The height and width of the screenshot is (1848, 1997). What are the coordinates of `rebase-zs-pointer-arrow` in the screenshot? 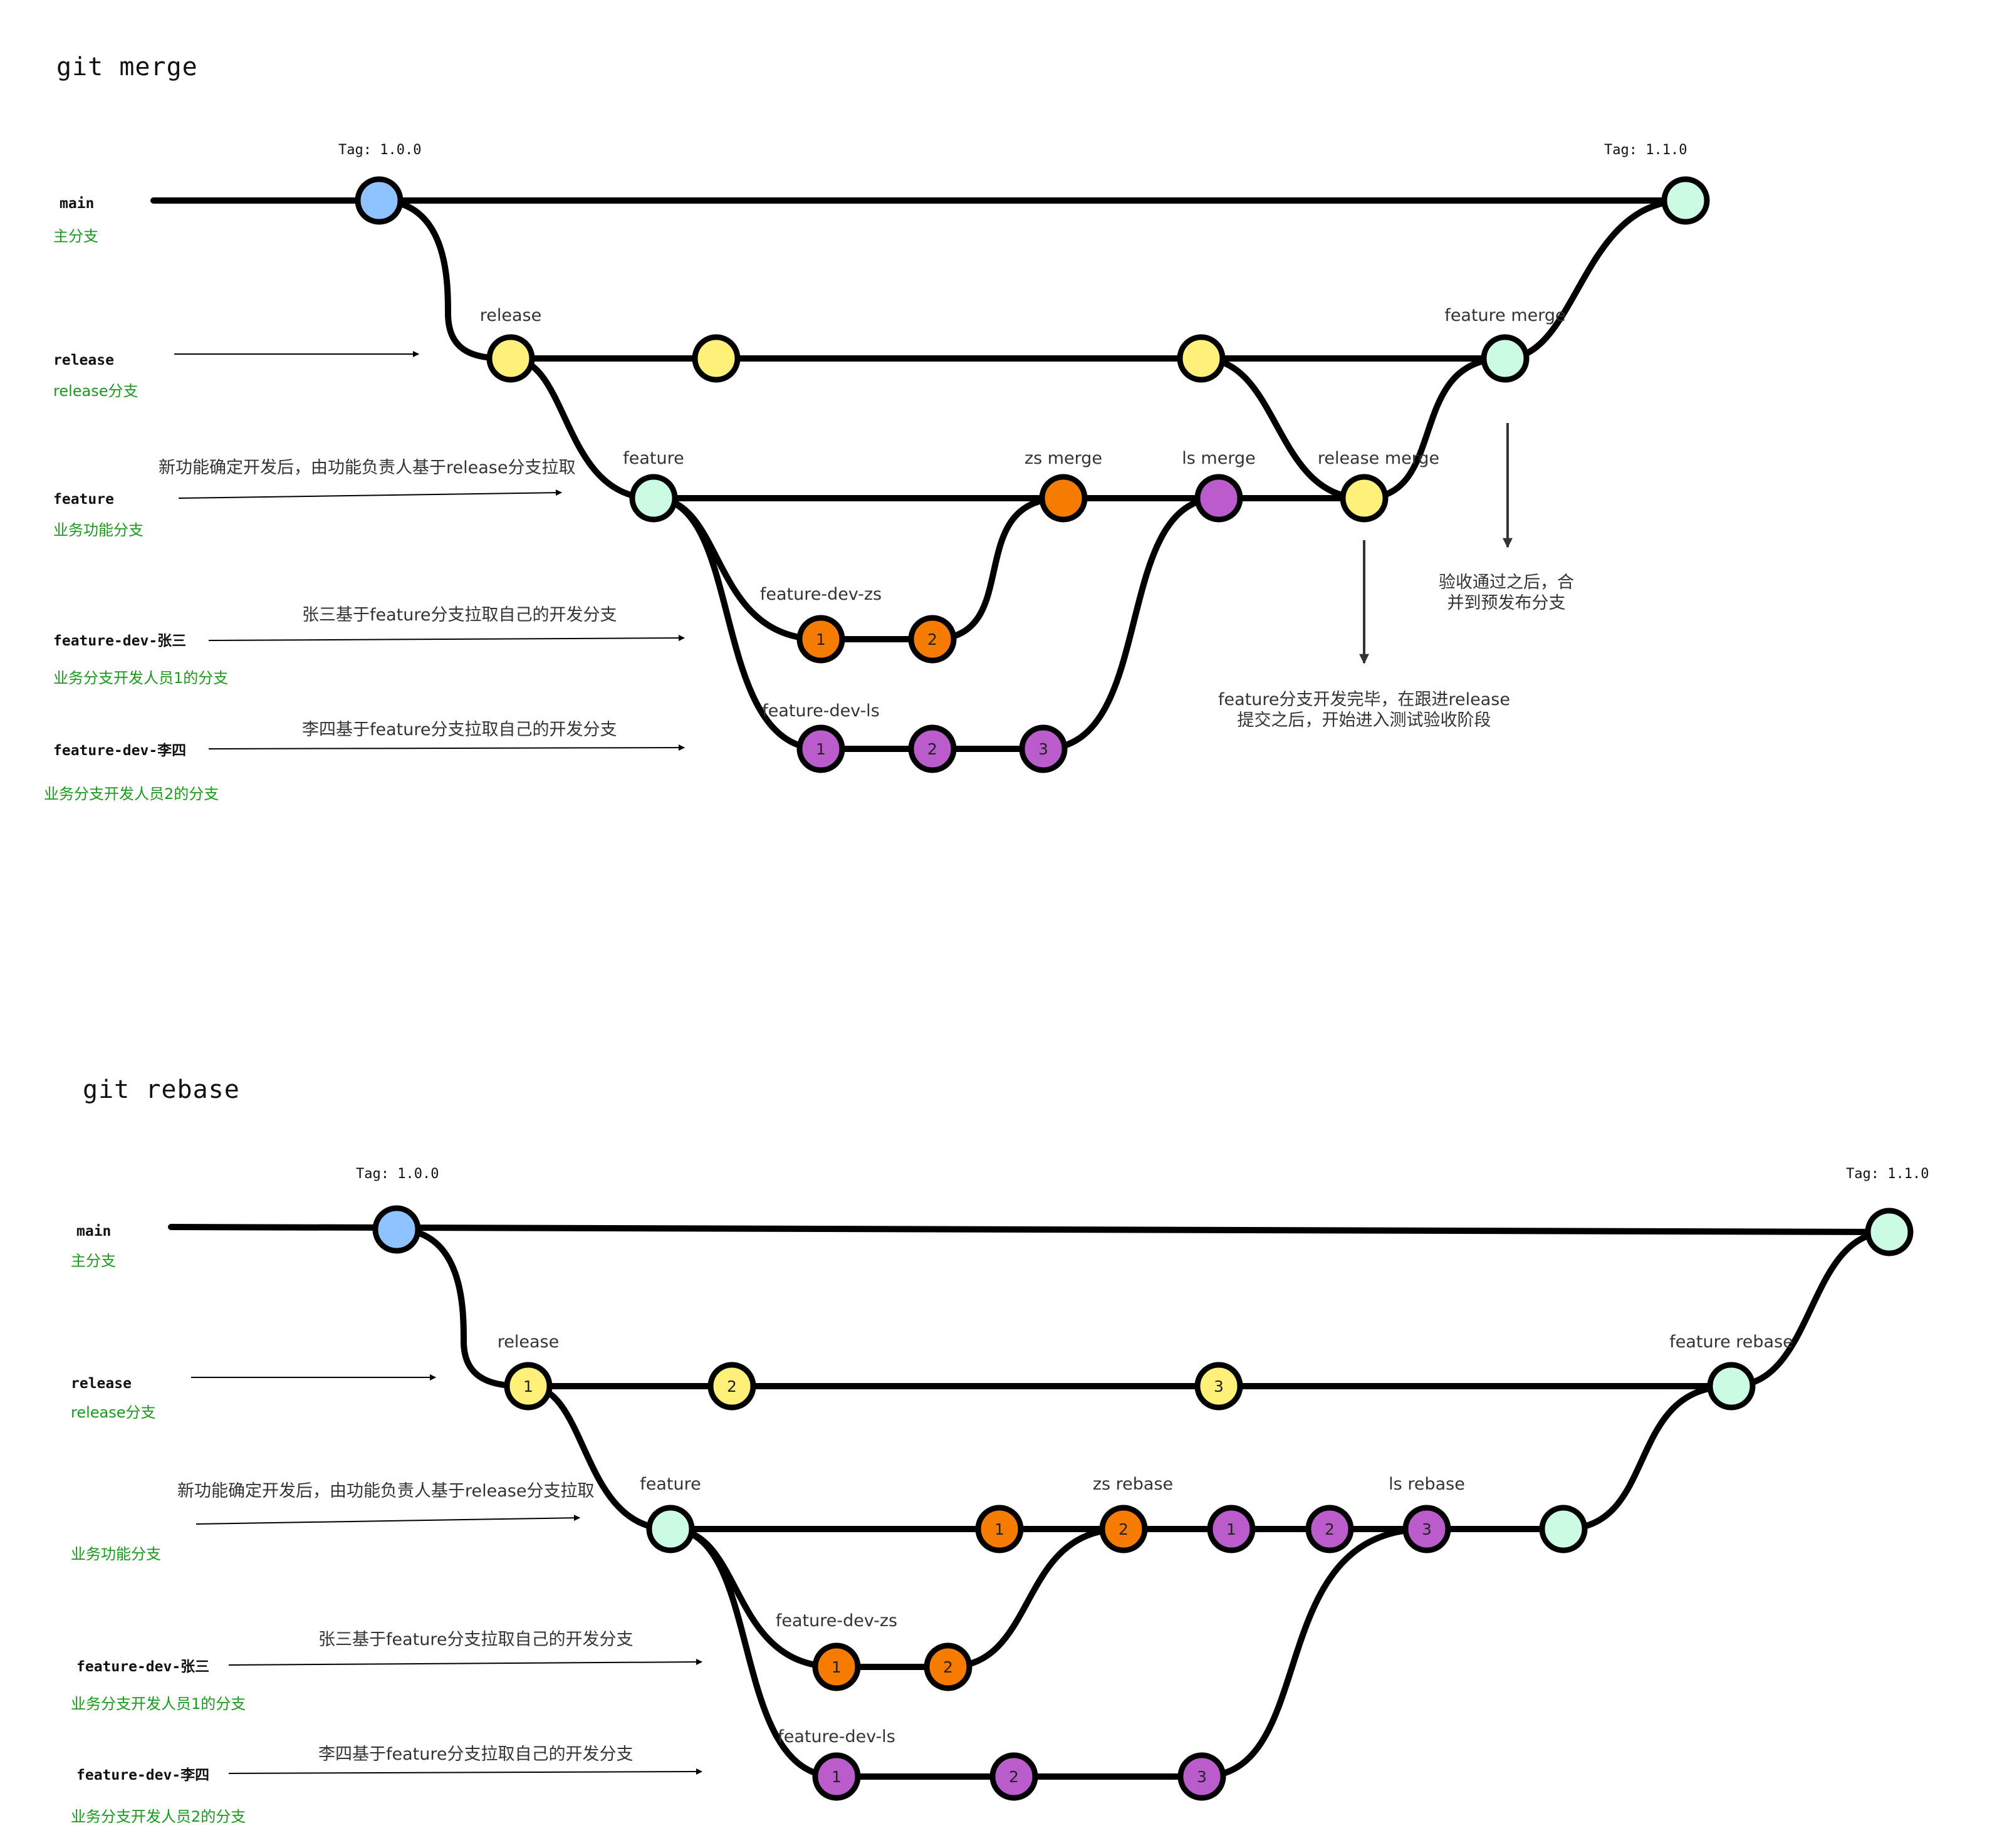 It's located at (465, 1662).